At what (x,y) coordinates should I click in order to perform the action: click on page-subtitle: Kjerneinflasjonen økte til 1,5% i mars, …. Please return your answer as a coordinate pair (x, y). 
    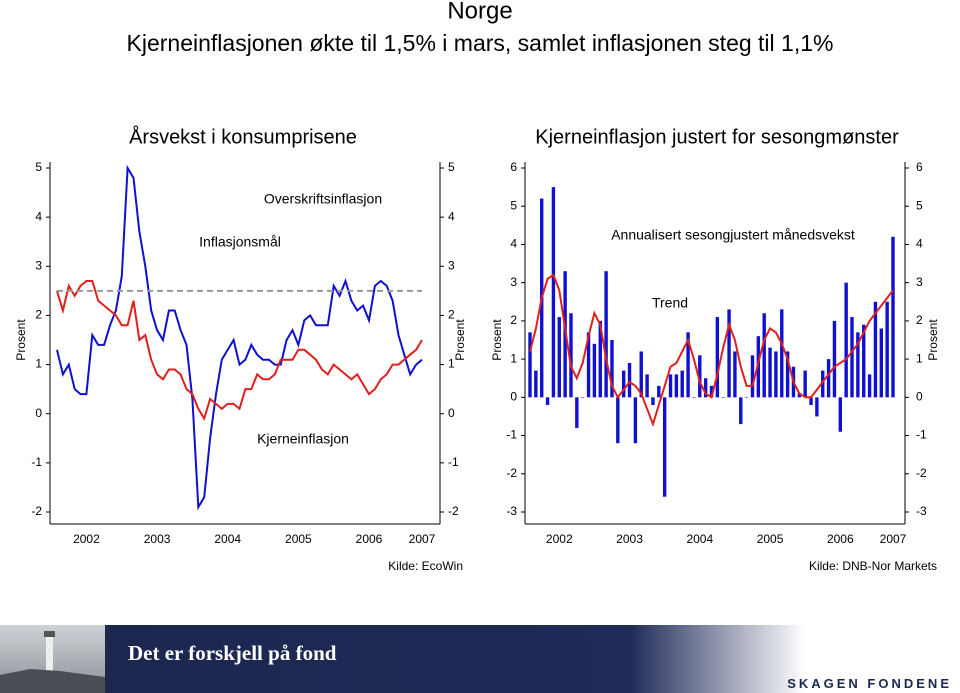
    Looking at the image, I should click on (480, 43).